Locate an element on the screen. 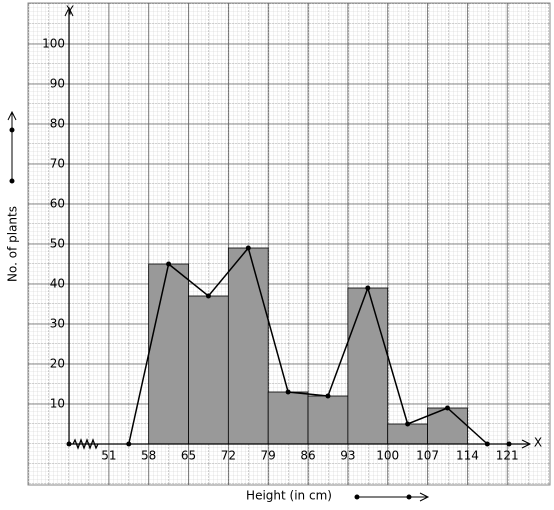  y-tick-label: 80 is located at coordinates (57, 124).